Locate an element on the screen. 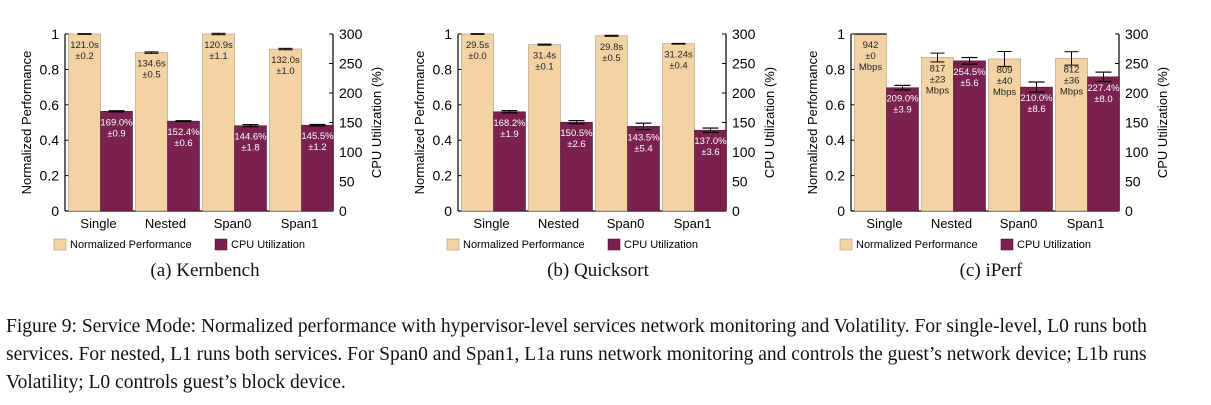  data-label-cpu: ±3.6 is located at coordinates (710, 152).